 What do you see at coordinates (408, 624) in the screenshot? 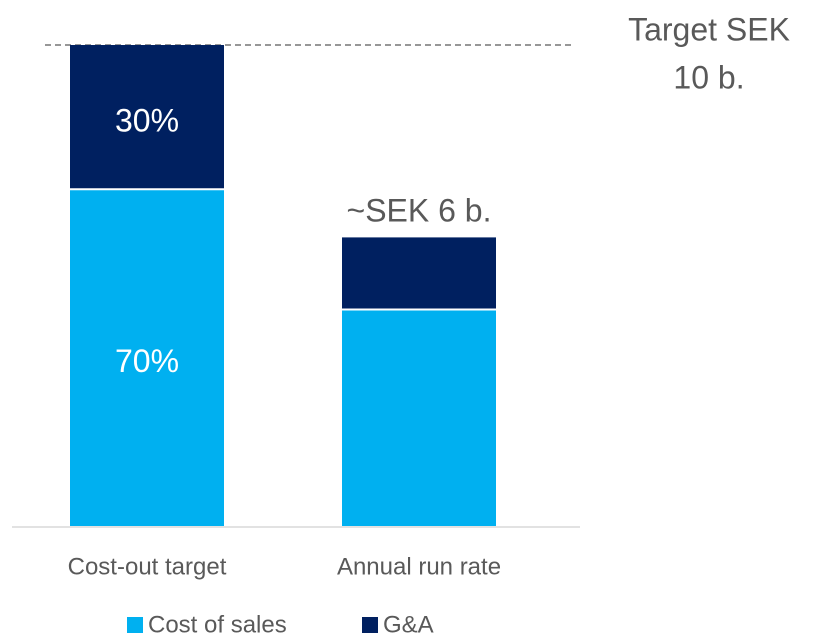
I see `legend-label: G&A` at bounding box center [408, 624].